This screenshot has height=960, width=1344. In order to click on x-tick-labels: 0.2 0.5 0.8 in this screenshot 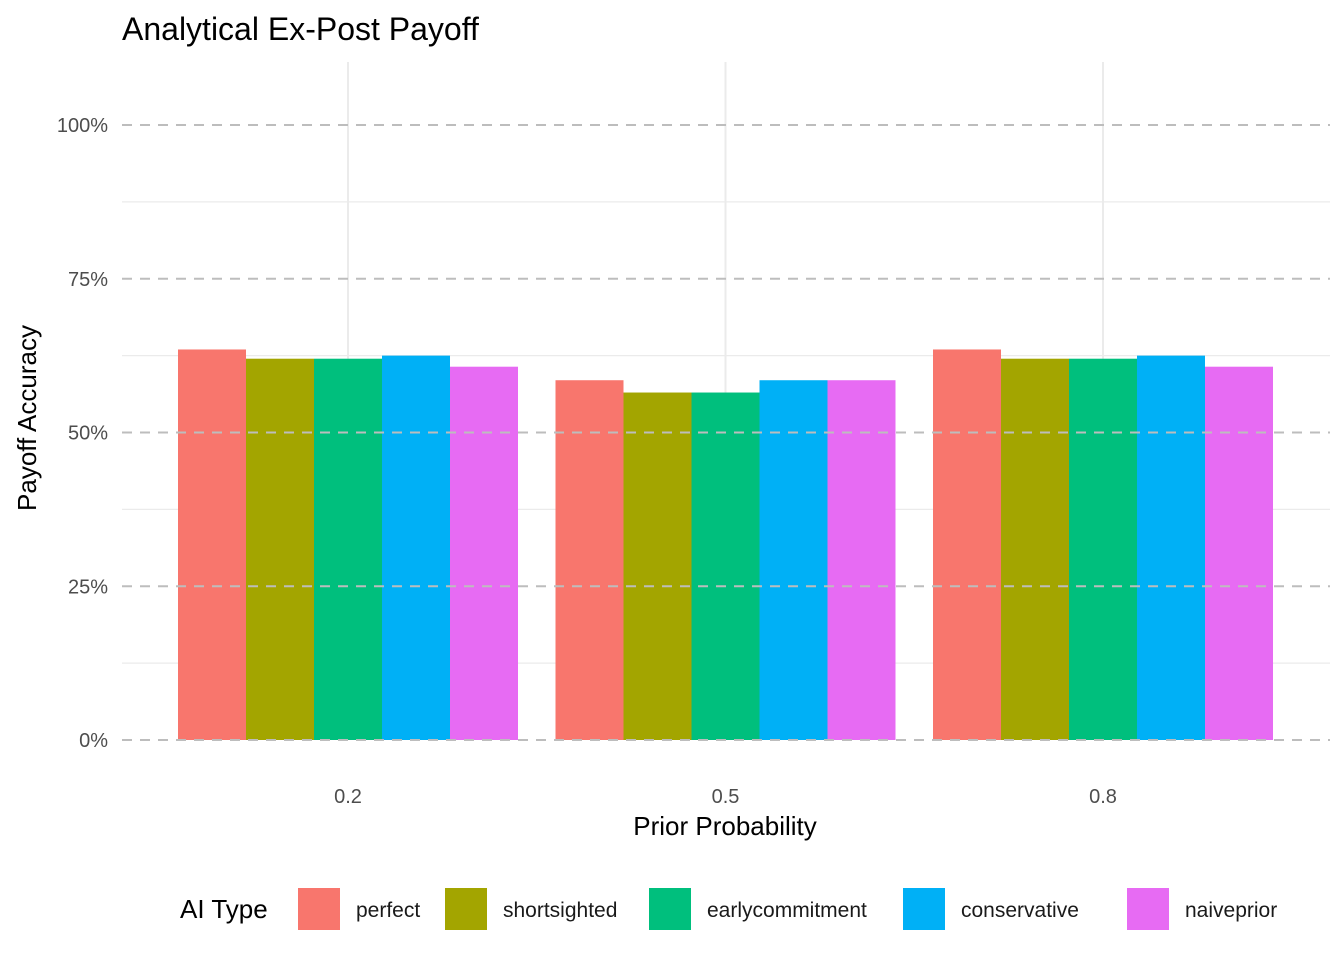, I will do `click(725, 797)`.